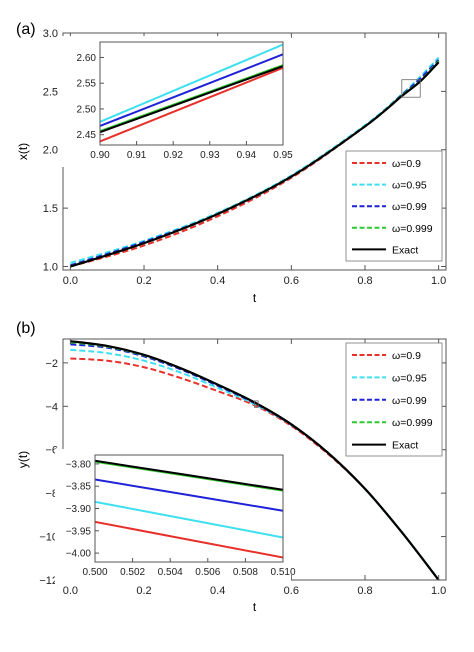  What do you see at coordinates (79, 487) in the screenshot?
I see `inset-y-tick-label: −3.85` at bounding box center [79, 487].